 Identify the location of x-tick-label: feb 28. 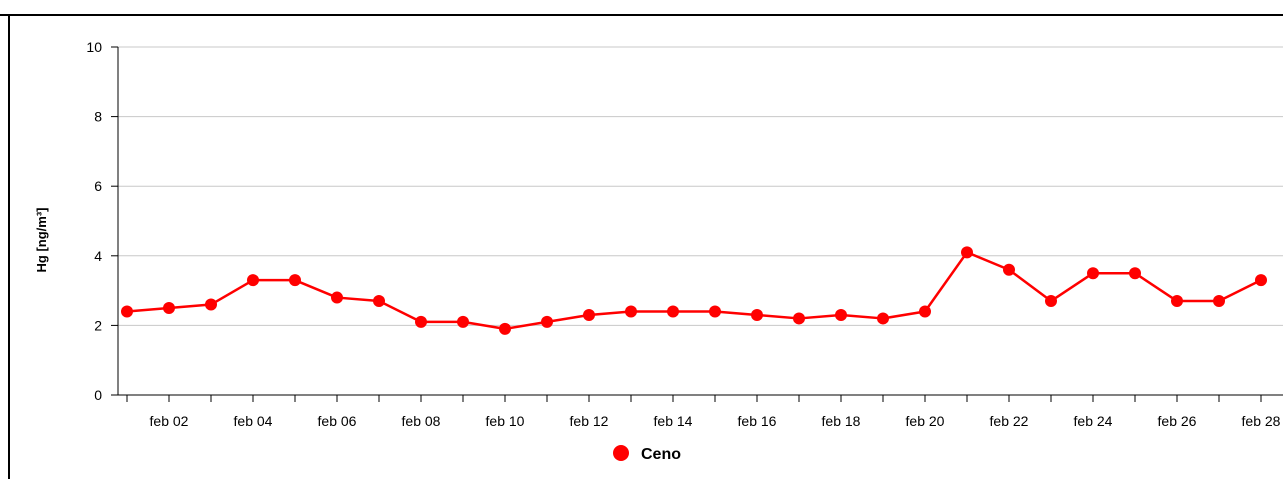
(1261, 421).